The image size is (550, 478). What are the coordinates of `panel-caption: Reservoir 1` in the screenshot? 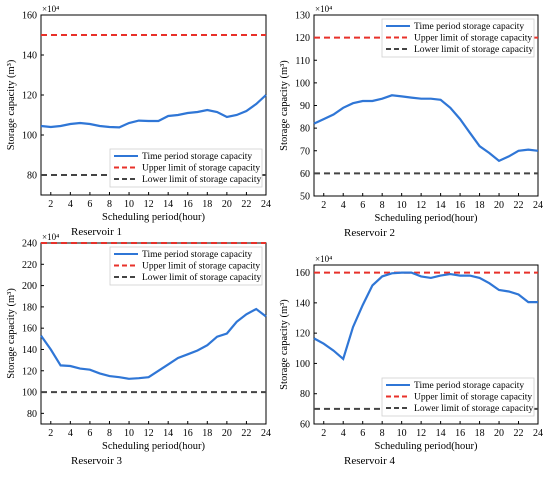 It's located at (96, 232).